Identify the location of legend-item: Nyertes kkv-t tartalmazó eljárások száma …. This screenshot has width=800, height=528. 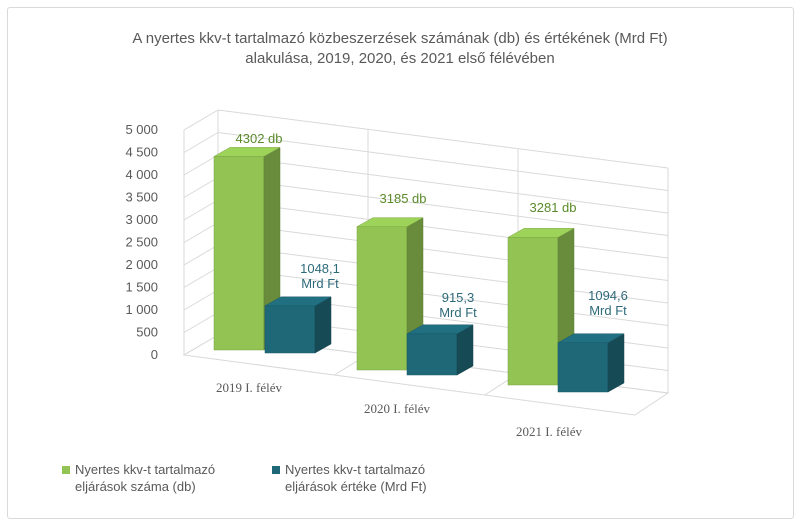
(138, 478).